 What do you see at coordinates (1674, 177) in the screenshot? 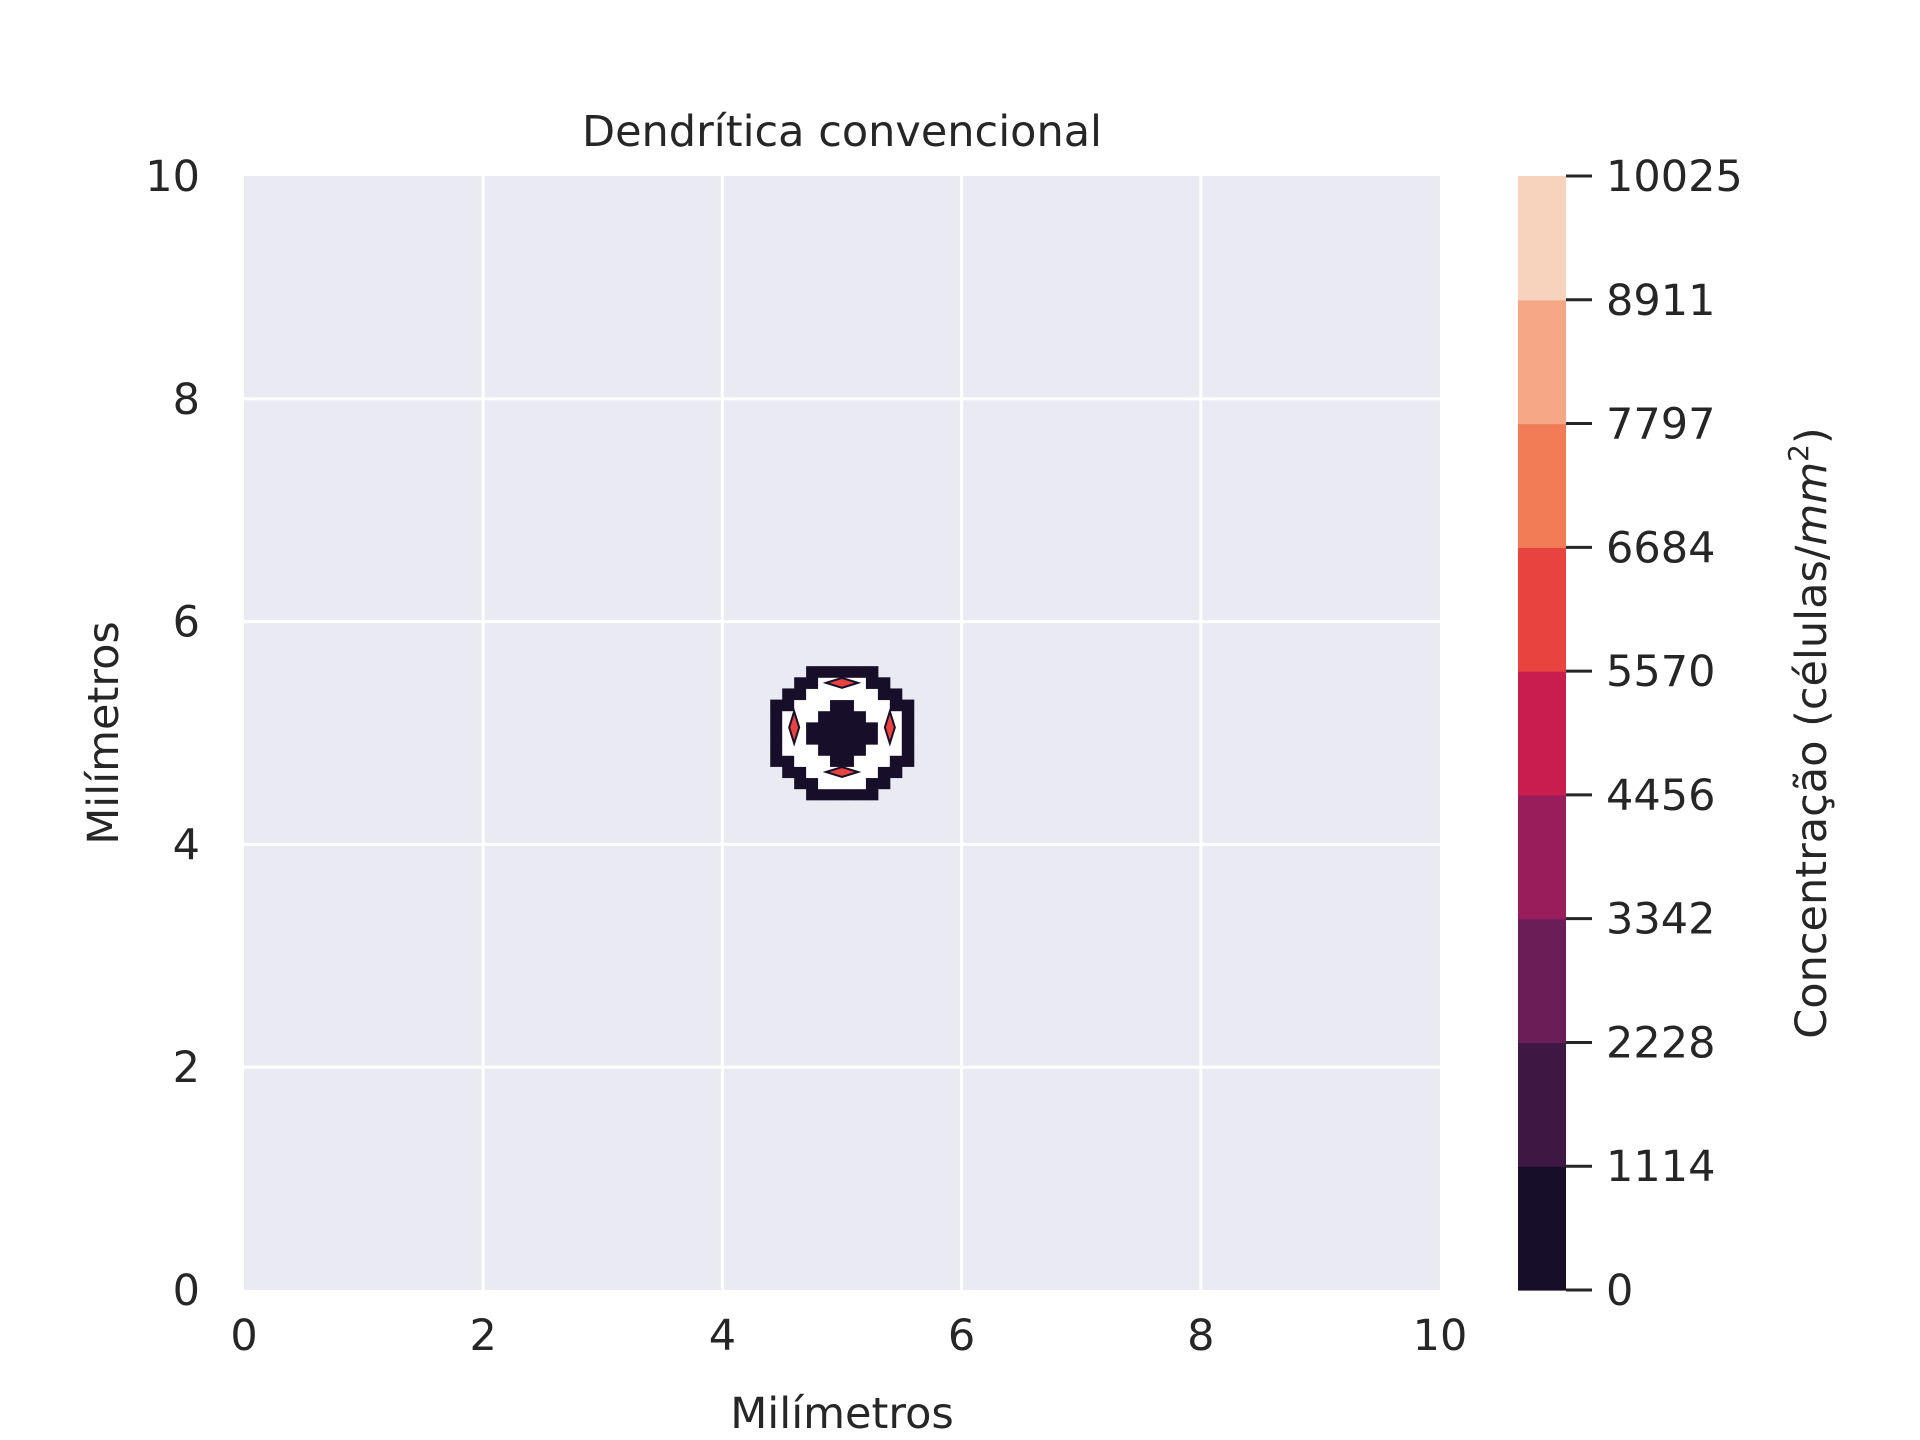
I see `colorbar-tick-label: 10025` at bounding box center [1674, 177].